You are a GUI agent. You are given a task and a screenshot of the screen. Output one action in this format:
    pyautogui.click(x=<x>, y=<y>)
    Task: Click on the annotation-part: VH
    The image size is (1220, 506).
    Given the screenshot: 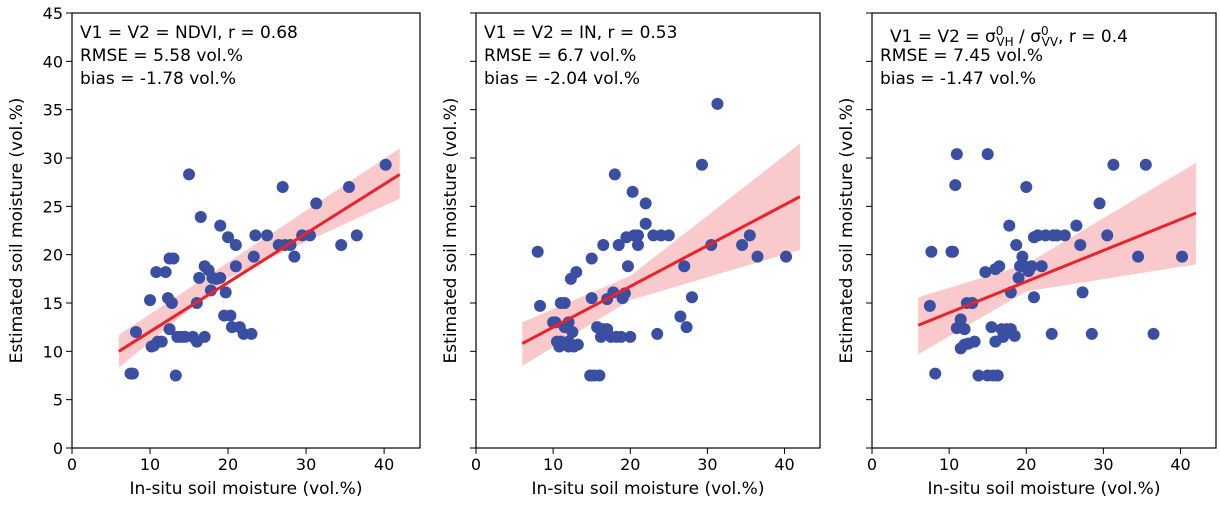 What is the action you would take?
    pyautogui.click(x=1004, y=42)
    